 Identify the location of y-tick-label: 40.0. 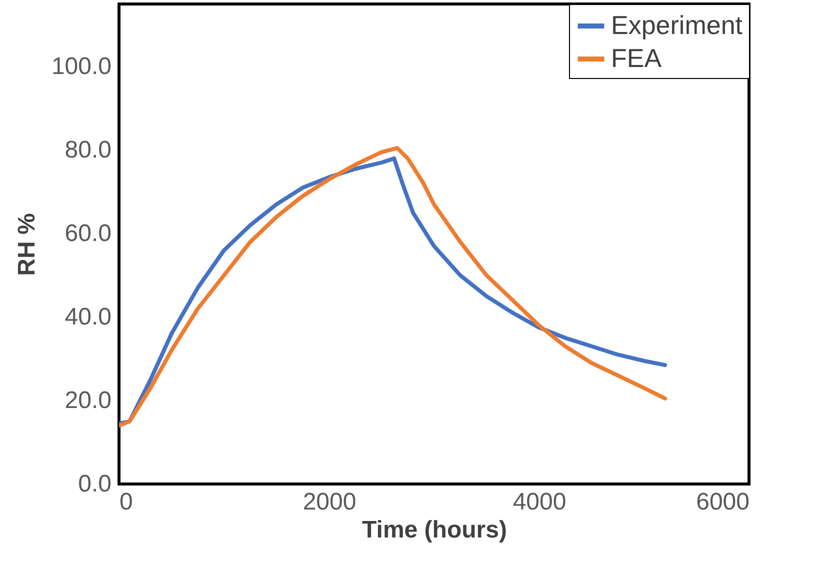
(88, 317).